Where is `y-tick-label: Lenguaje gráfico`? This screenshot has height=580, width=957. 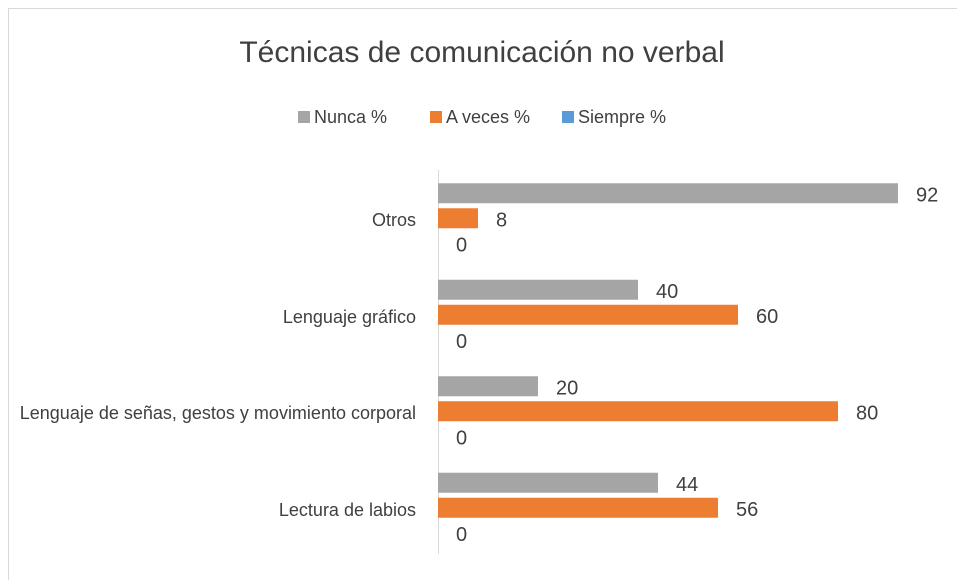 y-tick-label: Lenguaje gráfico is located at coordinates (349, 316).